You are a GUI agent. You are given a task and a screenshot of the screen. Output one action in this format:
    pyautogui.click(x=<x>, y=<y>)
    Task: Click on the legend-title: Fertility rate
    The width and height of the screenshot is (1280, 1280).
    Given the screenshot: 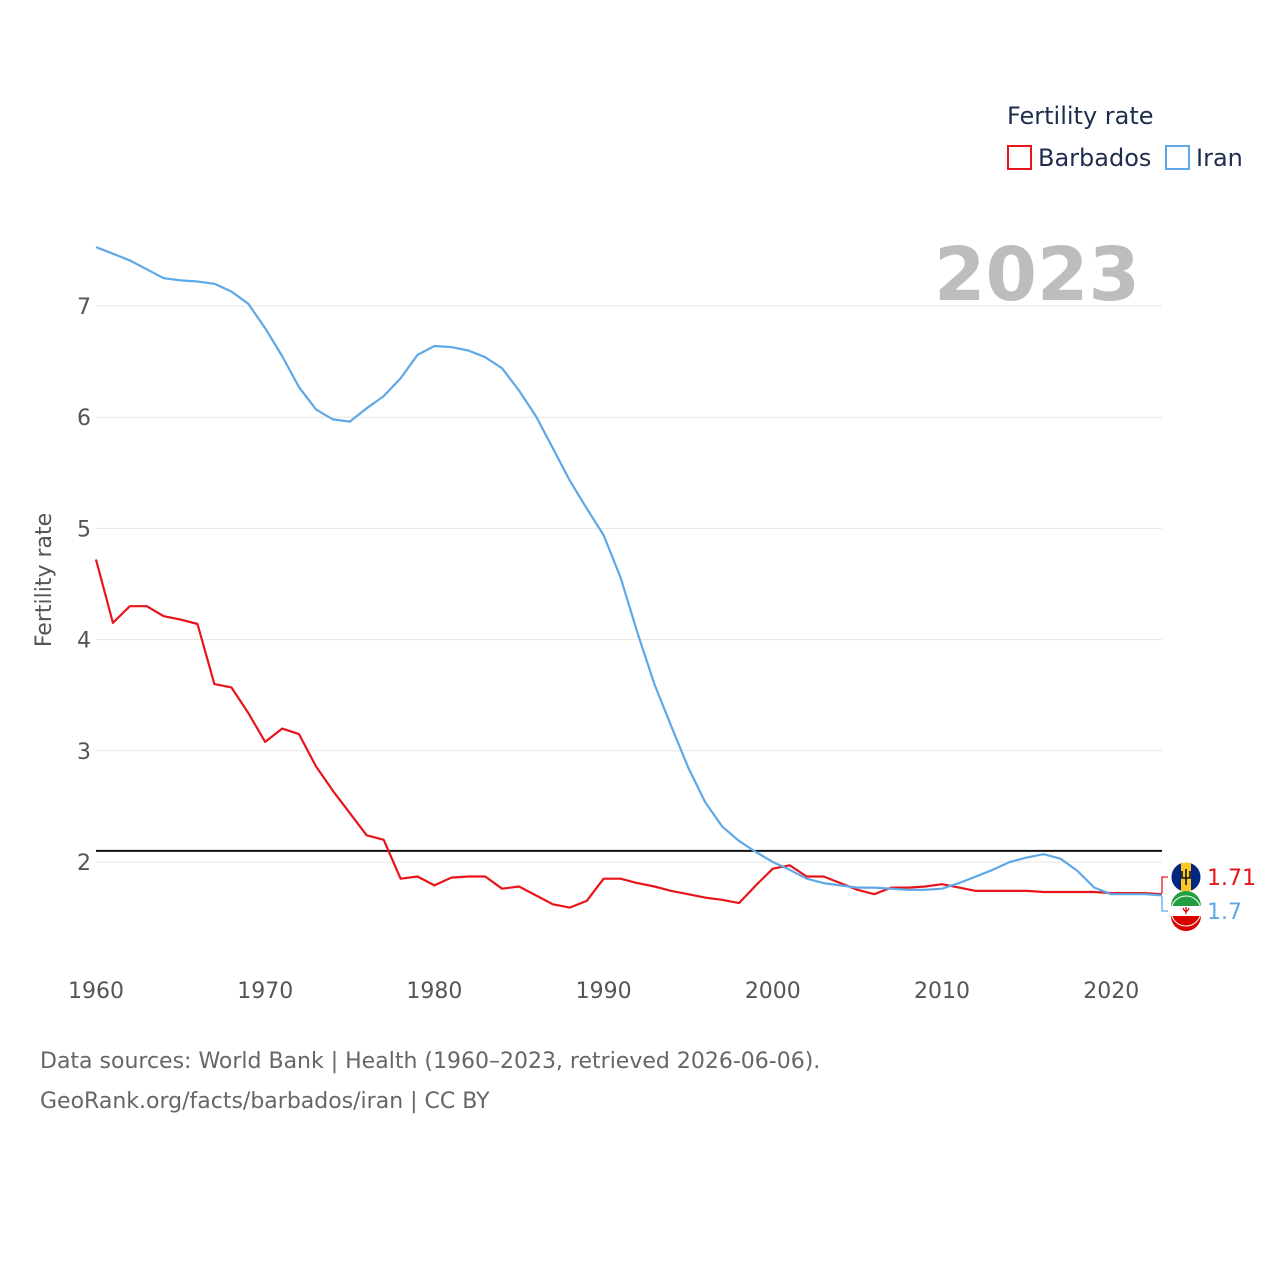 What is the action you would take?
    pyautogui.click(x=1080, y=116)
    